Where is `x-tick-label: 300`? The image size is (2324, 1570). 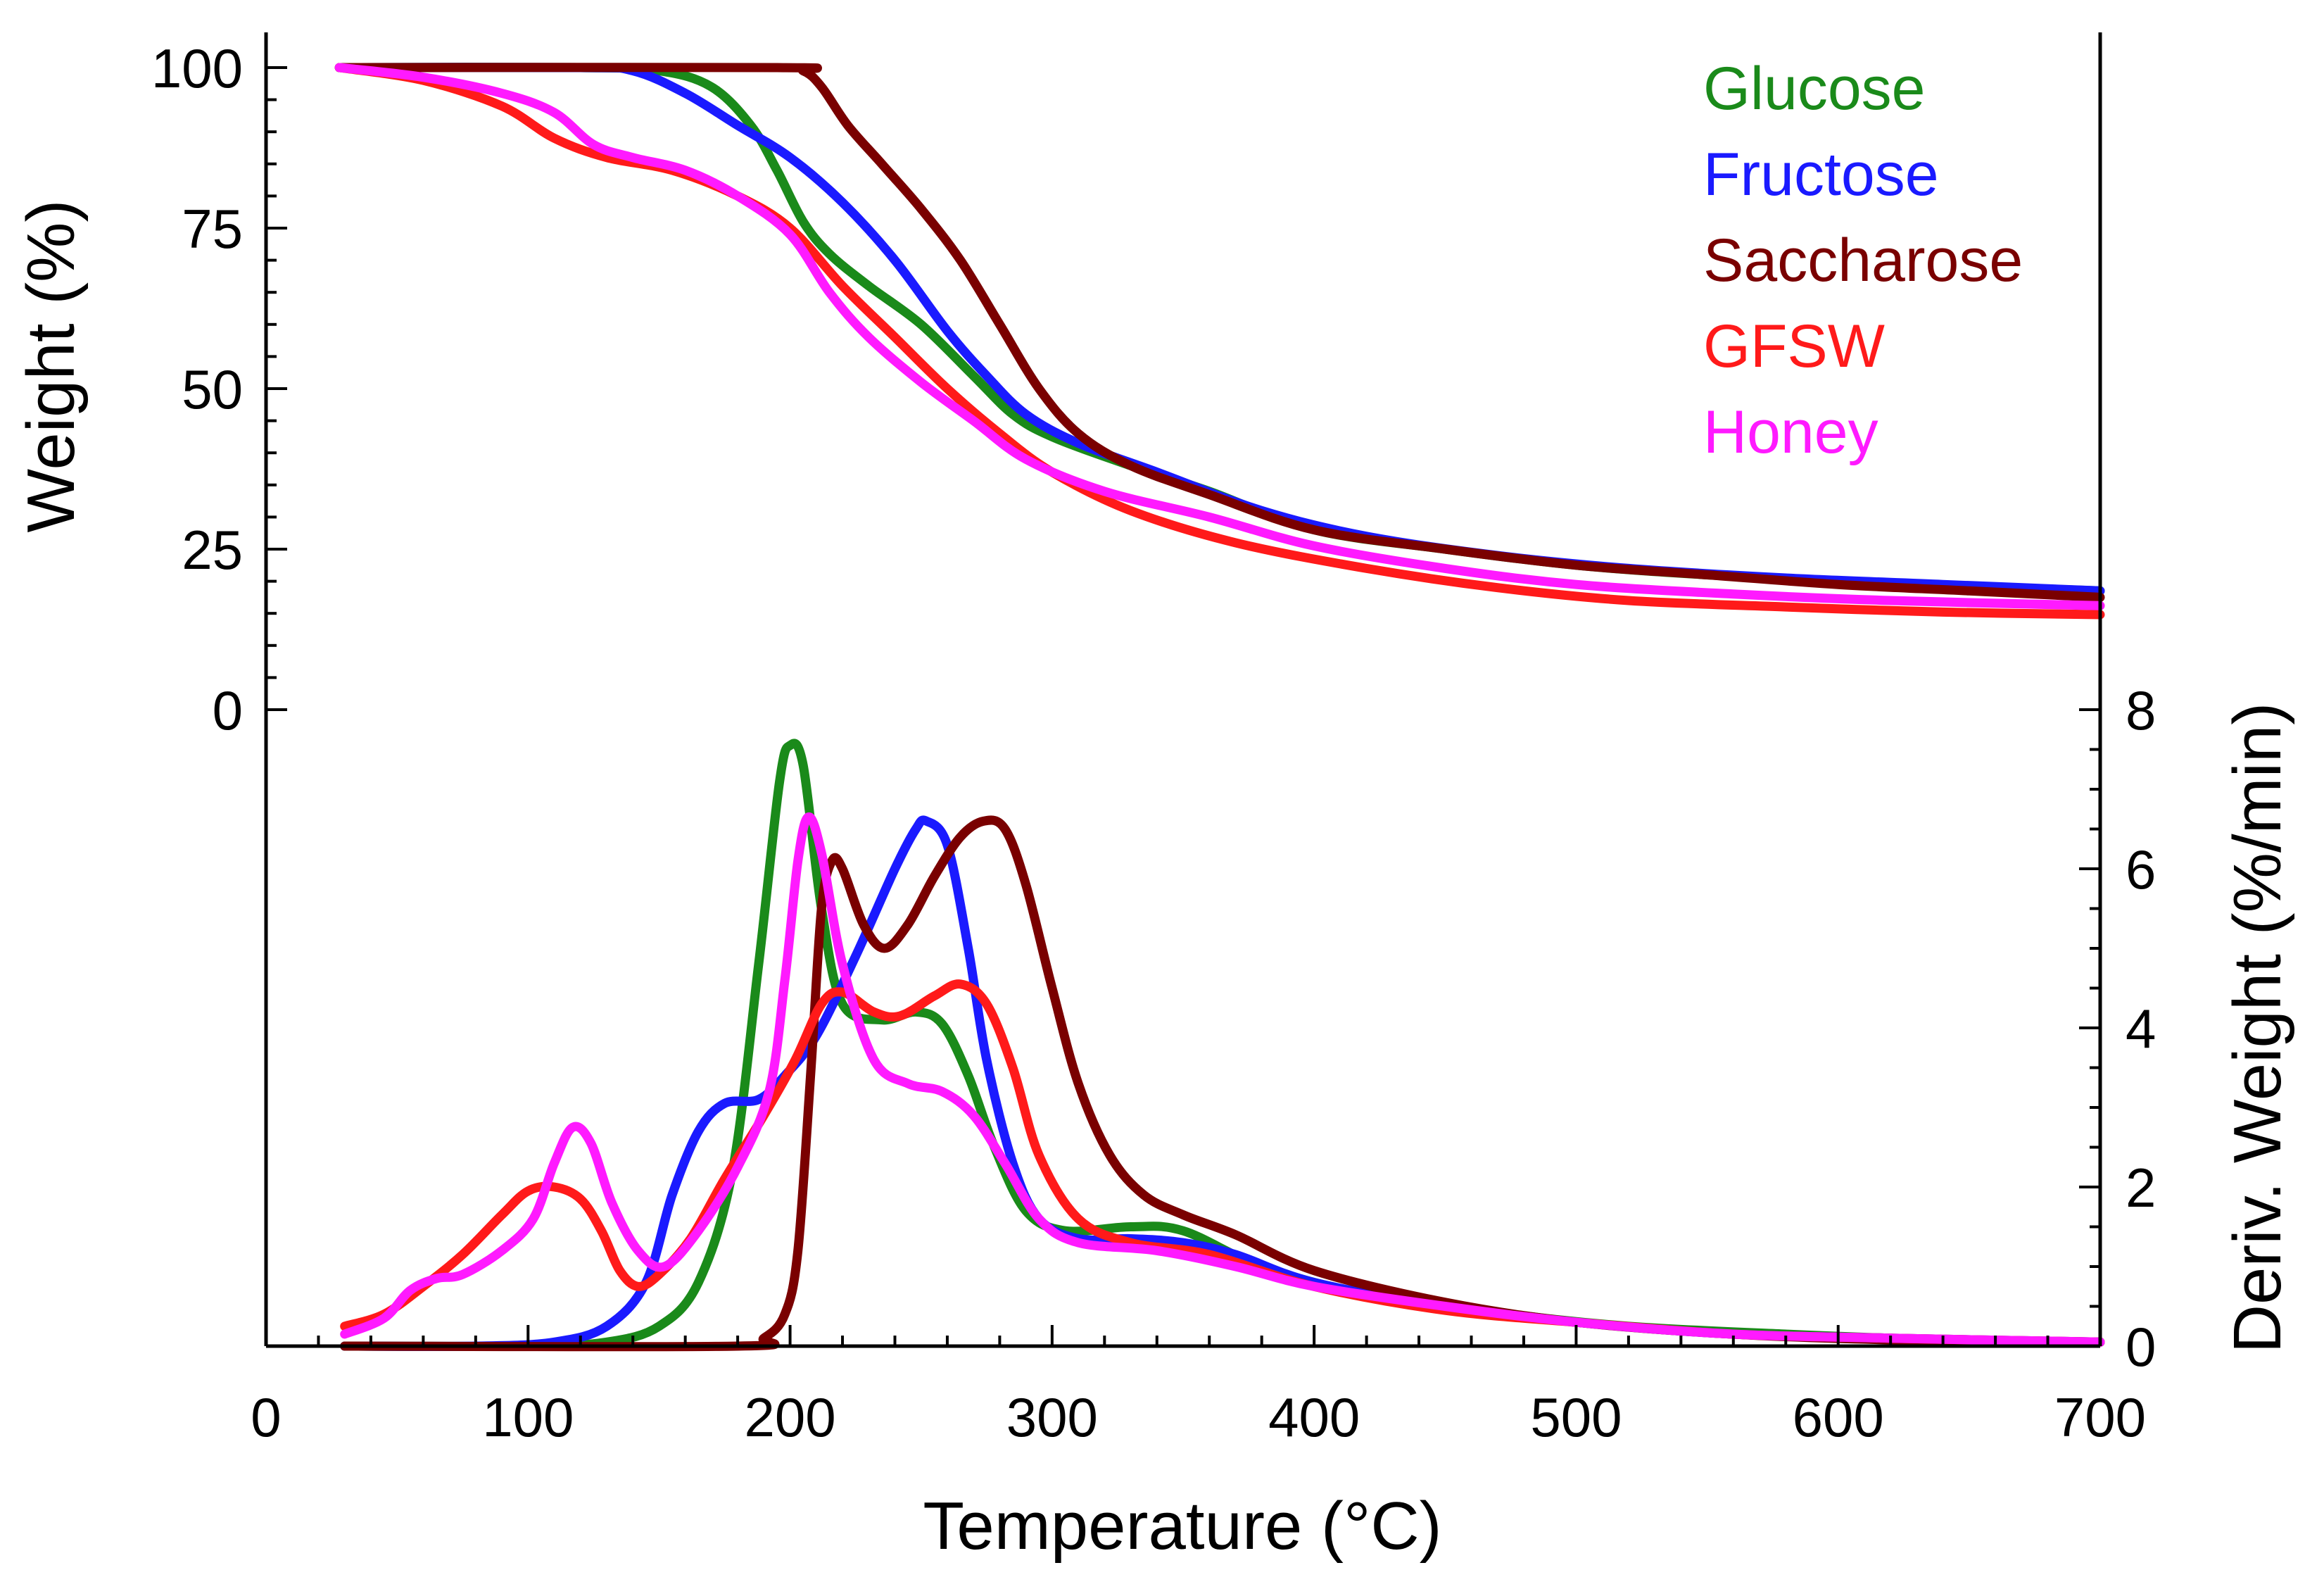
x-tick-label: 300 is located at coordinates (1052, 1417).